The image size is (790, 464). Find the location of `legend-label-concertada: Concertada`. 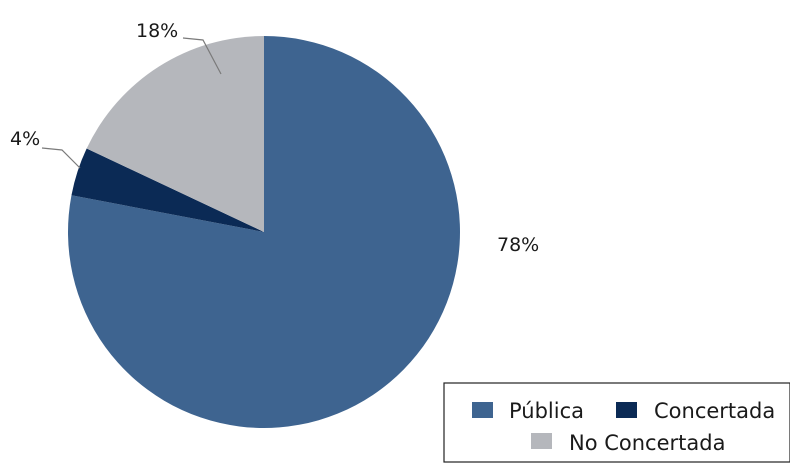

legend-label-concertada: Concertada is located at coordinates (714, 411).